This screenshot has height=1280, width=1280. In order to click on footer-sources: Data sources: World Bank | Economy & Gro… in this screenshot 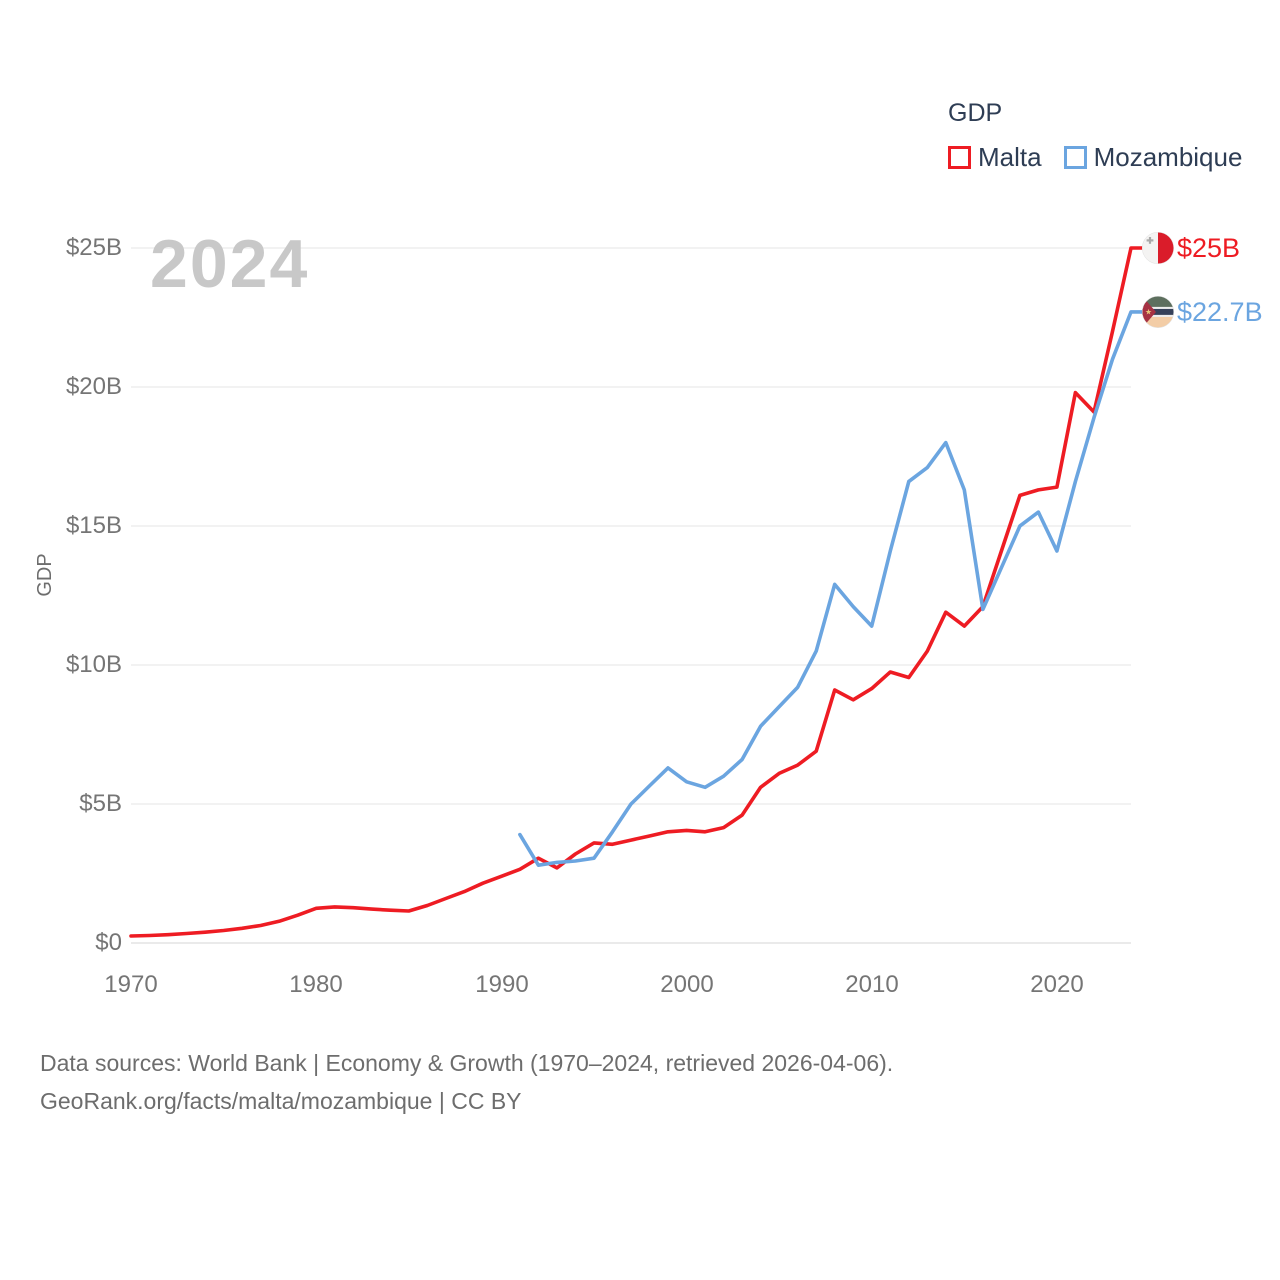, I will do `click(467, 1063)`.